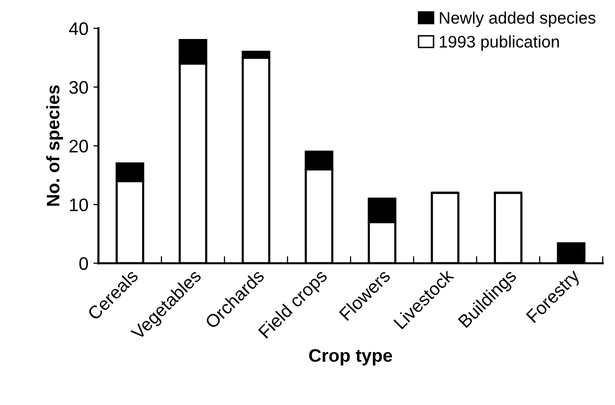 This screenshot has width=615, height=405. What do you see at coordinates (79, 205) in the screenshot?
I see `y-tick-label: 10` at bounding box center [79, 205].